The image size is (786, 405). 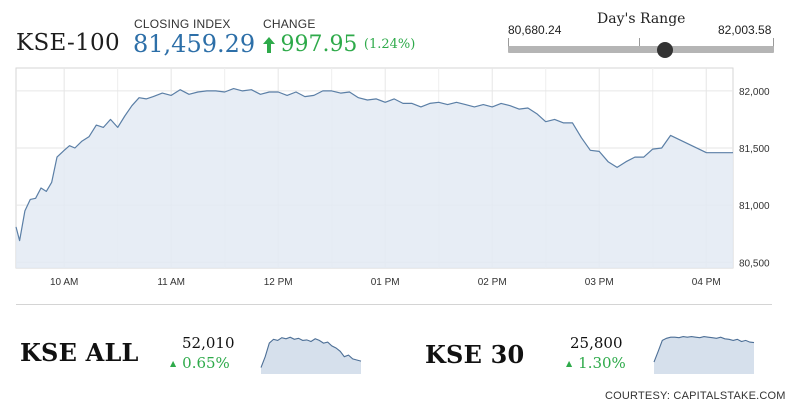 What do you see at coordinates (385, 282) in the screenshot?
I see `x-tick-label: 01 PM` at bounding box center [385, 282].